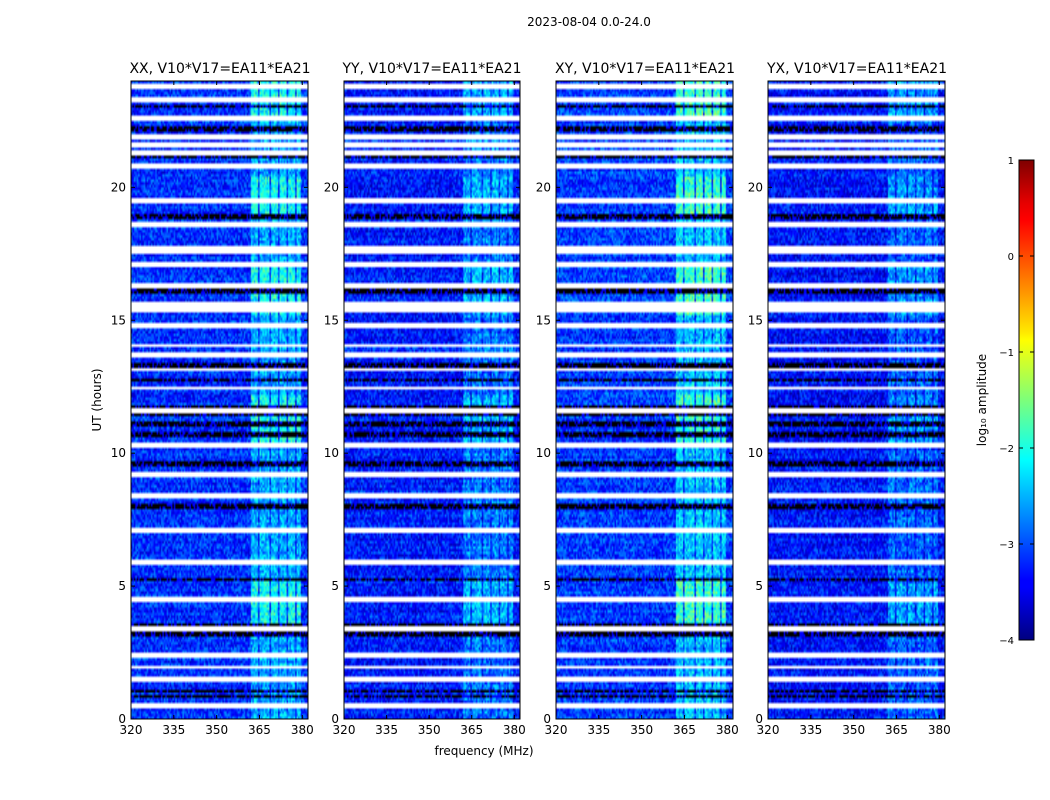 Image resolution: width=1050 pixels, height=800 pixels. What do you see at coordinates (1006, 353) in the screenshot?
I see `colorbar-tick-label: −1` at bounding box center [1006, 353].